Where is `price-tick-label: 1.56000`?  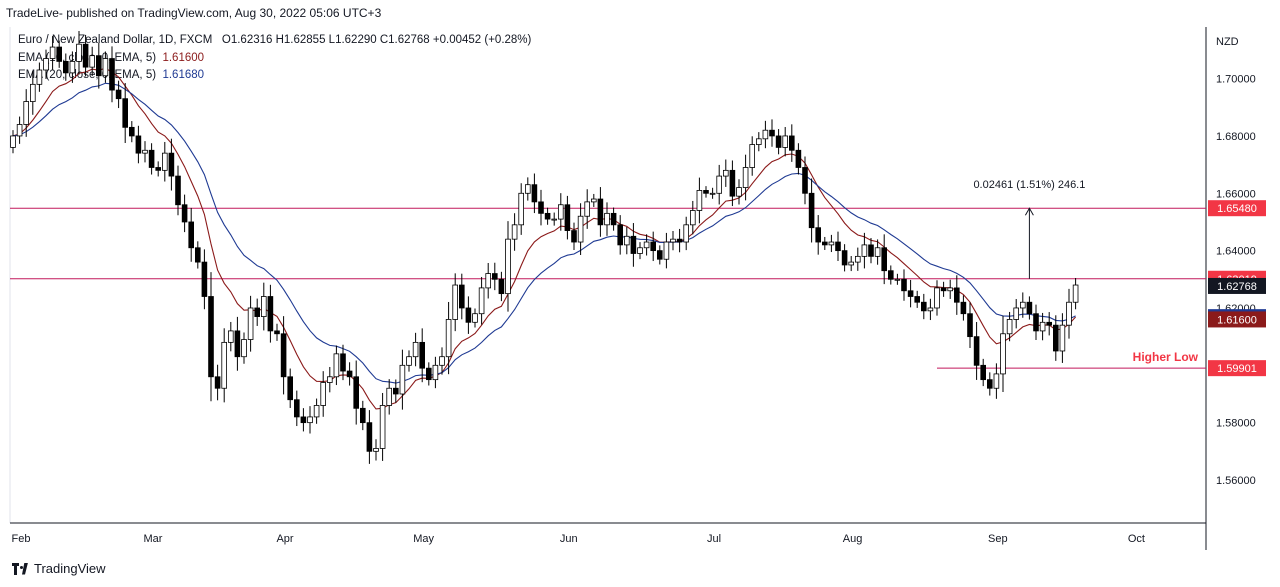 price-tick-label: 1.56000 is located at coordinates (1236, 481).